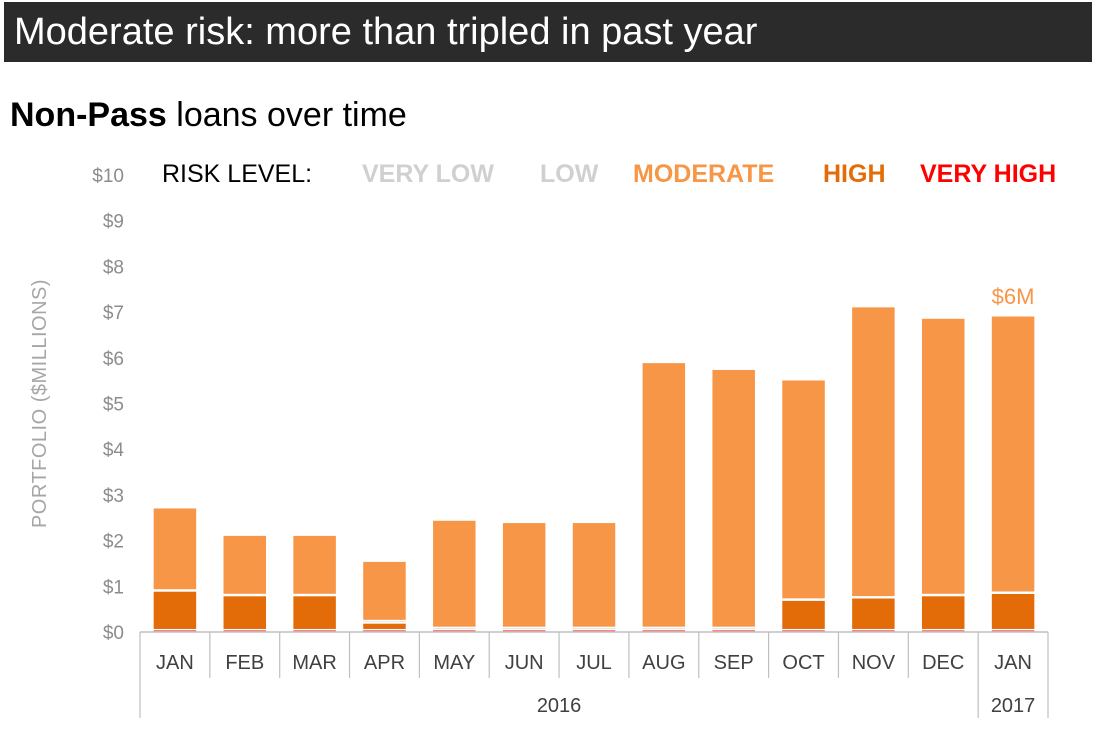  I want to click on chart-subtitle: Non-Pass loans over time, so click(208, 115).